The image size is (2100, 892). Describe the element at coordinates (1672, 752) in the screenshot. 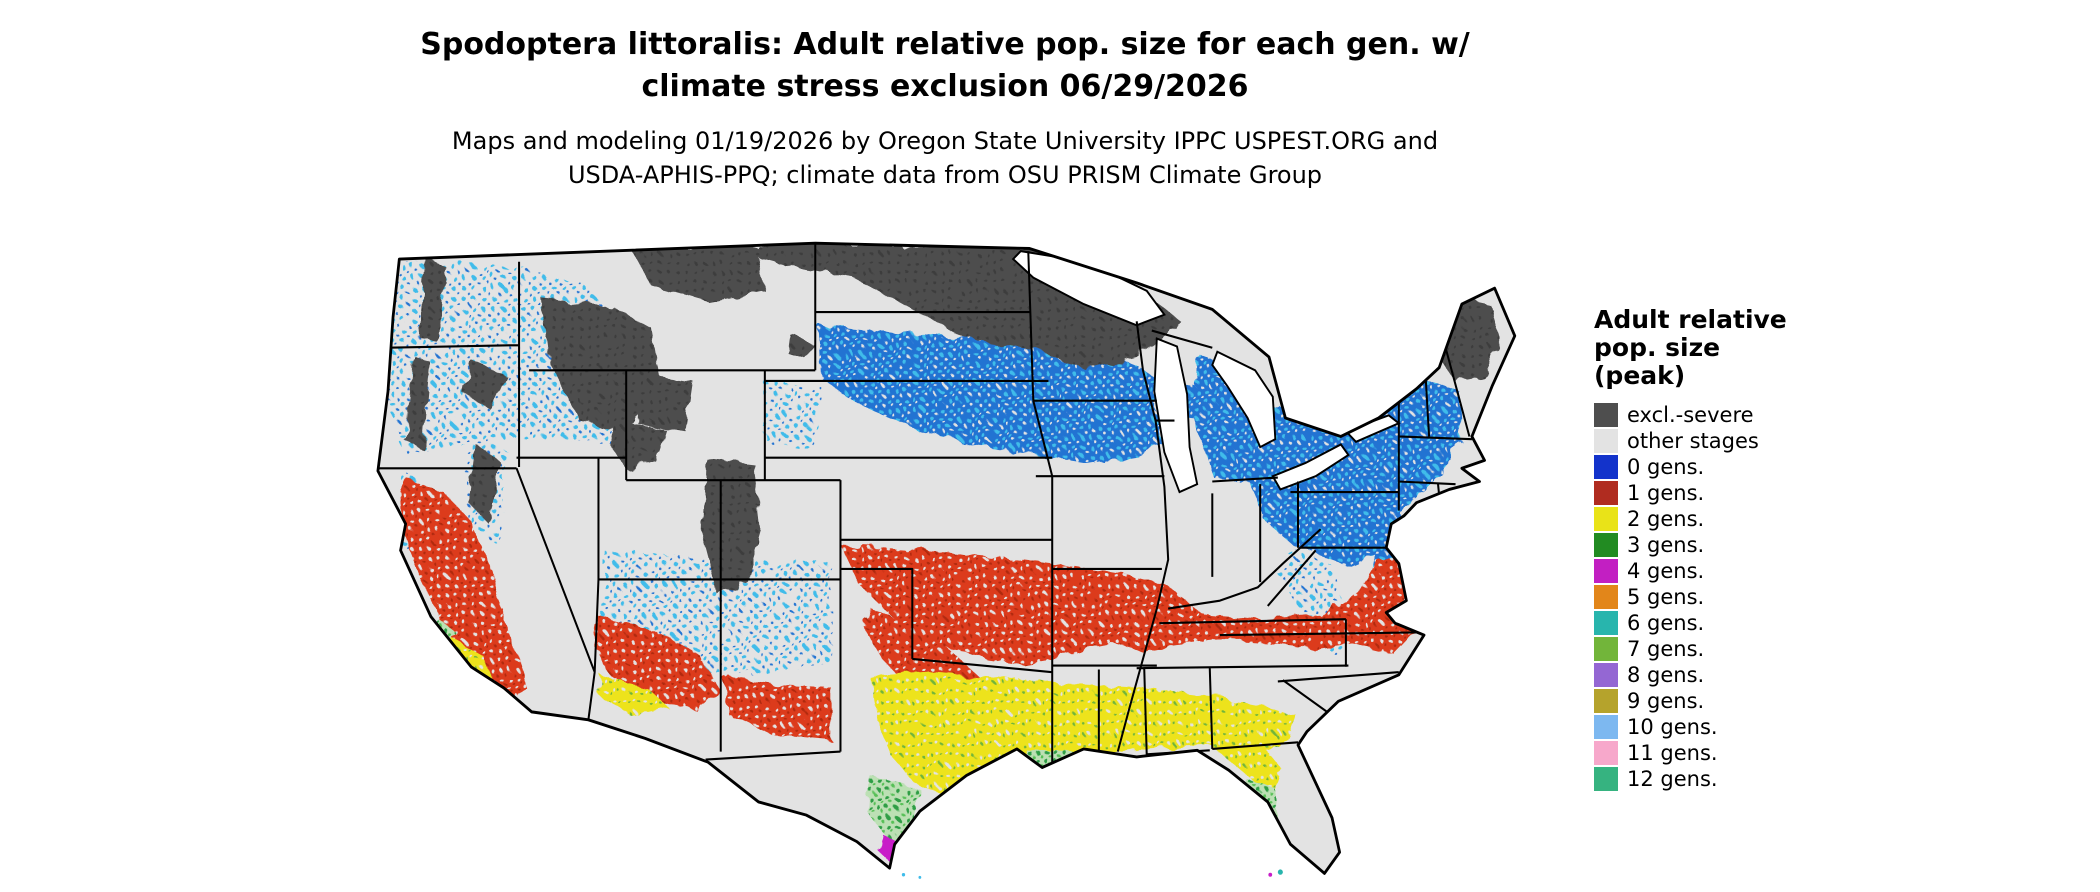

I see `legend-item-label: 11 gens.` at that location.